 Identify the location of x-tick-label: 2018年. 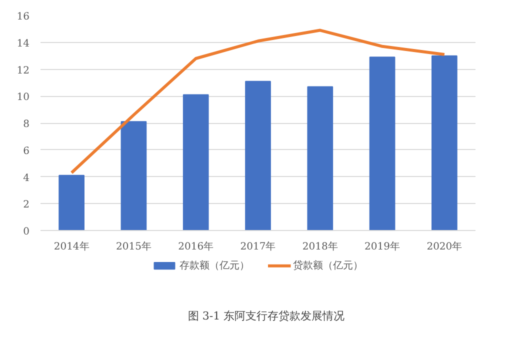
(320, 246).